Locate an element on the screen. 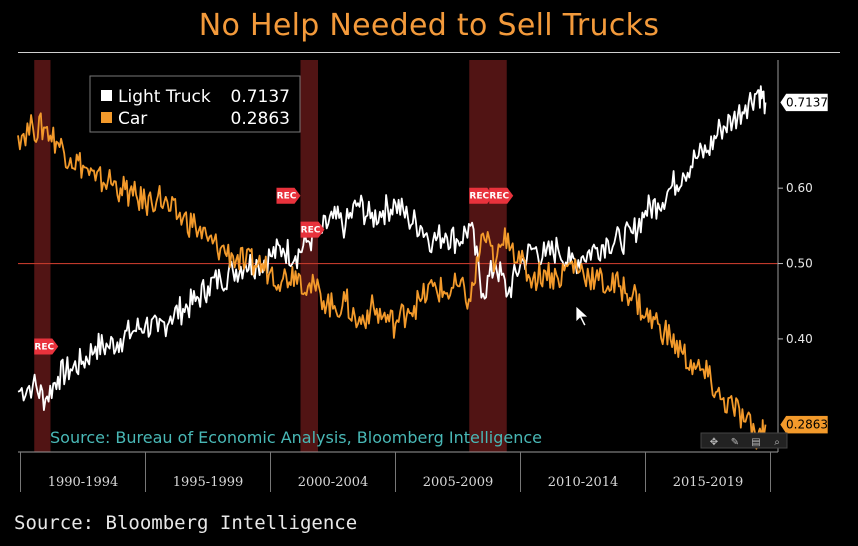 The image size is (858, 546). table-icon: ▤ is located at coordinates (755, 442).